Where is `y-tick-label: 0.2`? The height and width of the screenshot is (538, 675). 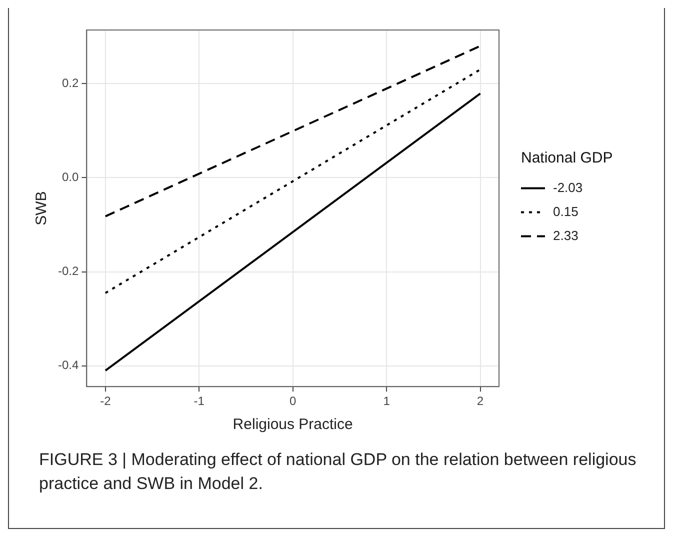
y-tick-label: 0.2 is located at coordinates (70, 83).